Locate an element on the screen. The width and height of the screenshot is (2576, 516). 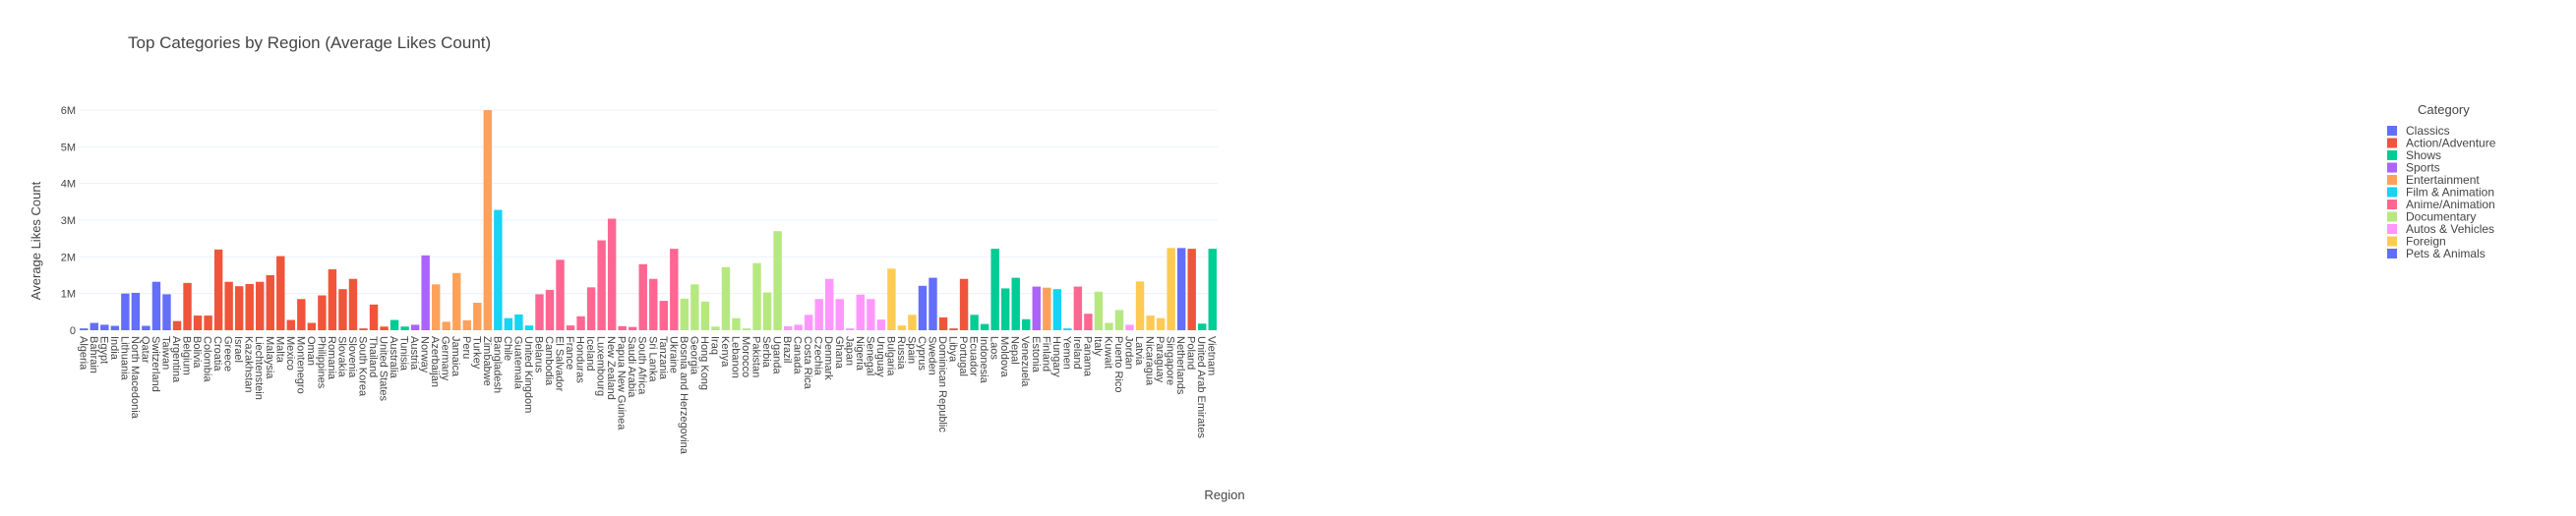
legend-label: Film & Animation is located at coordinates (2450, 193).